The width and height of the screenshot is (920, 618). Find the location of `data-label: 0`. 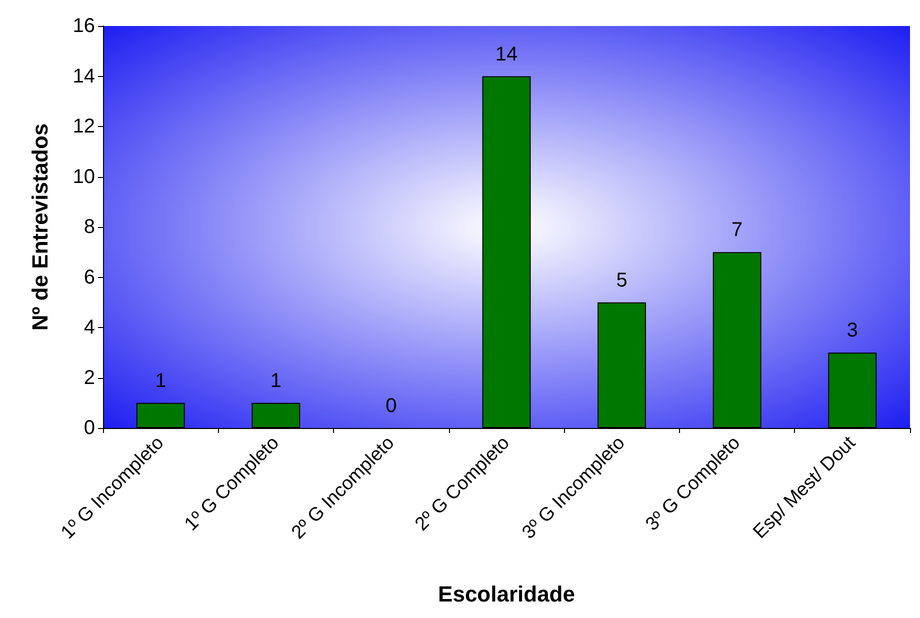

data-label: 0 is located at coordinates (391, 406).